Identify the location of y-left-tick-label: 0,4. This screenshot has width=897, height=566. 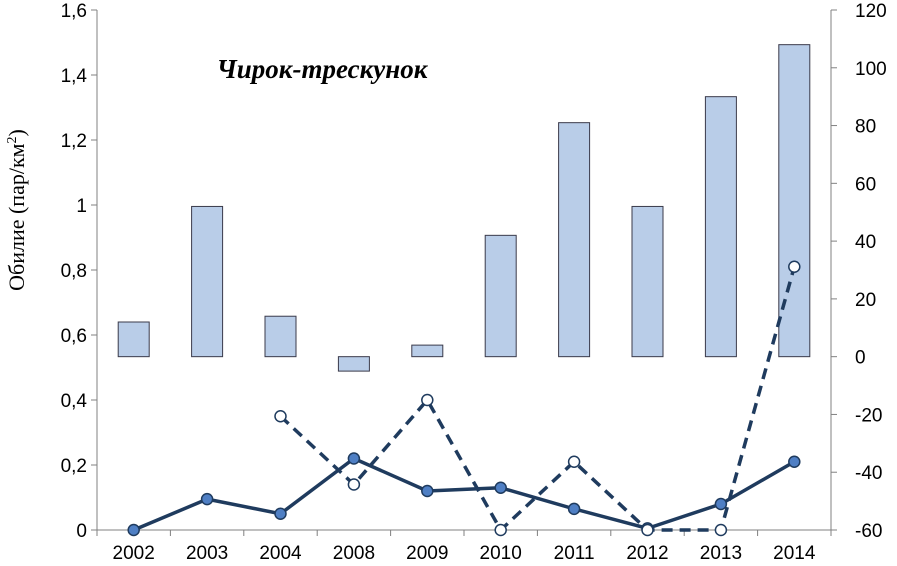
(74, 401).